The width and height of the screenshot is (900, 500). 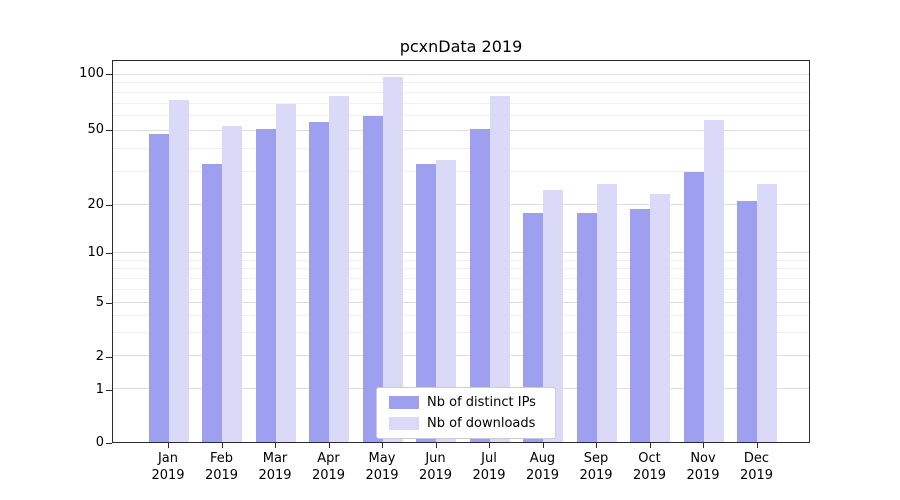 I want to click on x-tick-label-jun: Jun 2019, so click(x=435, y=467).